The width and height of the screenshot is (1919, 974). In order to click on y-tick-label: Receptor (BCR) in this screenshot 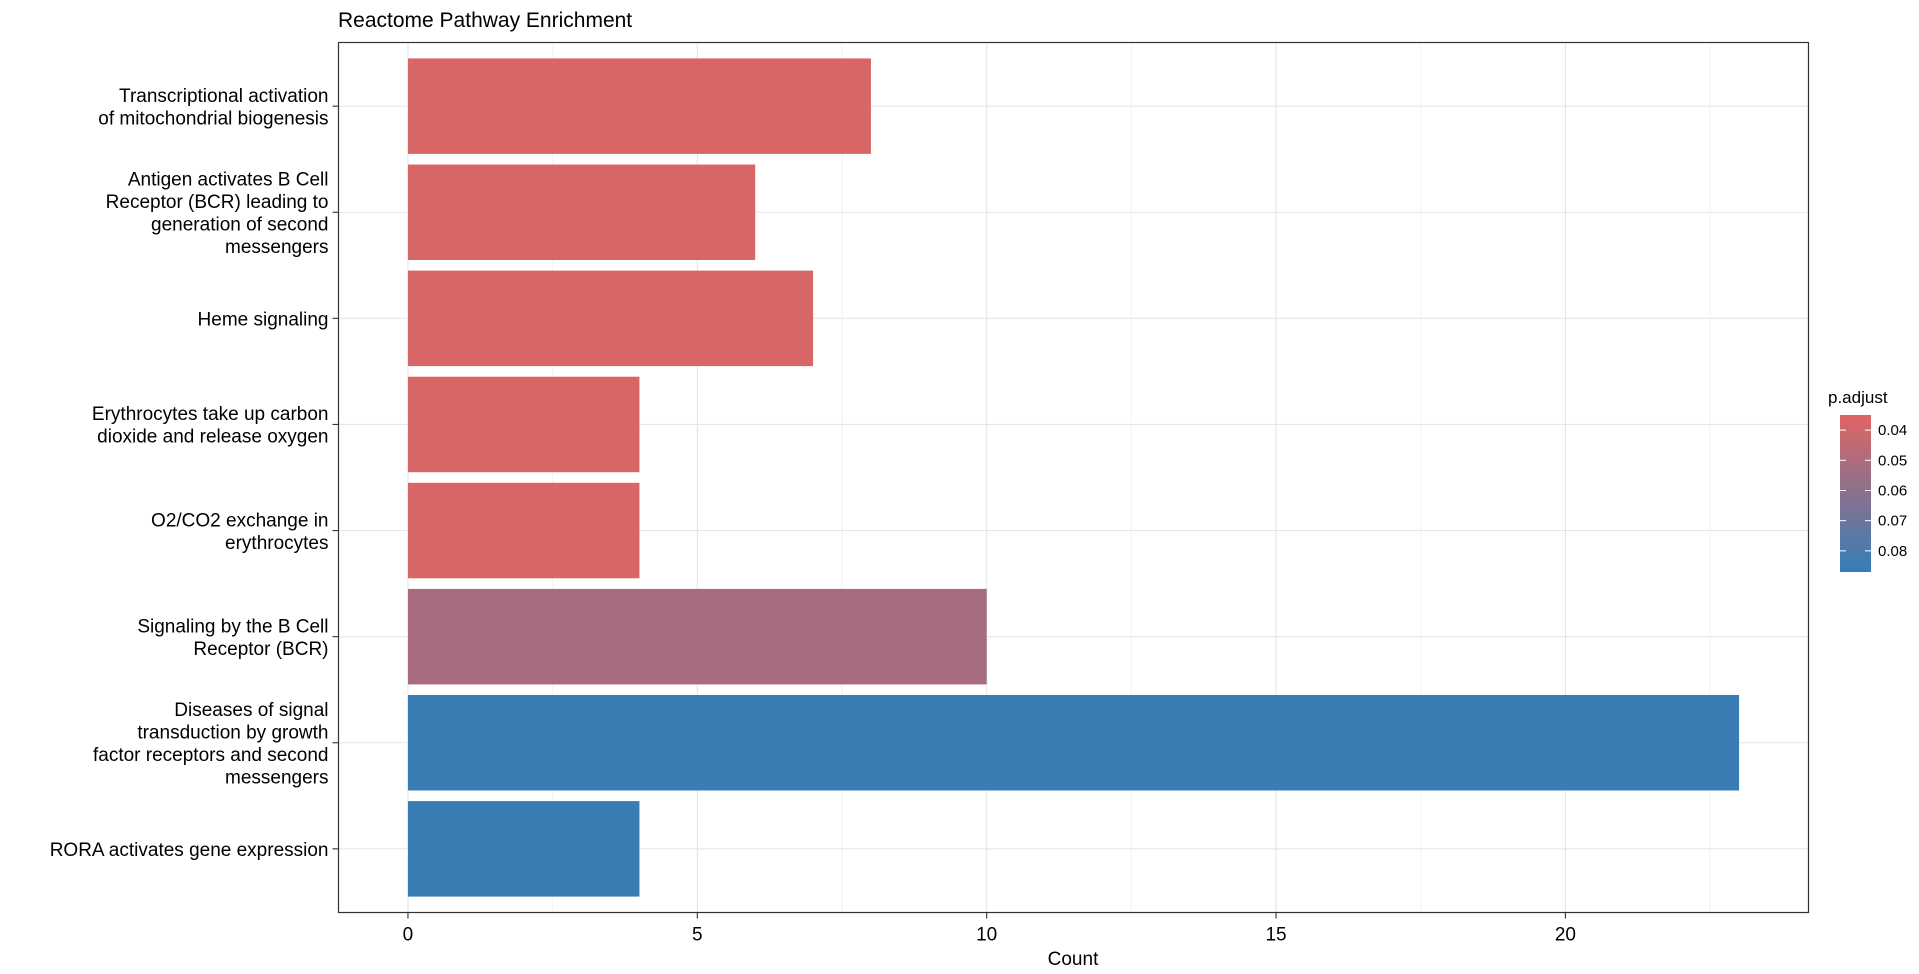, I will do `click(260, 649)`.